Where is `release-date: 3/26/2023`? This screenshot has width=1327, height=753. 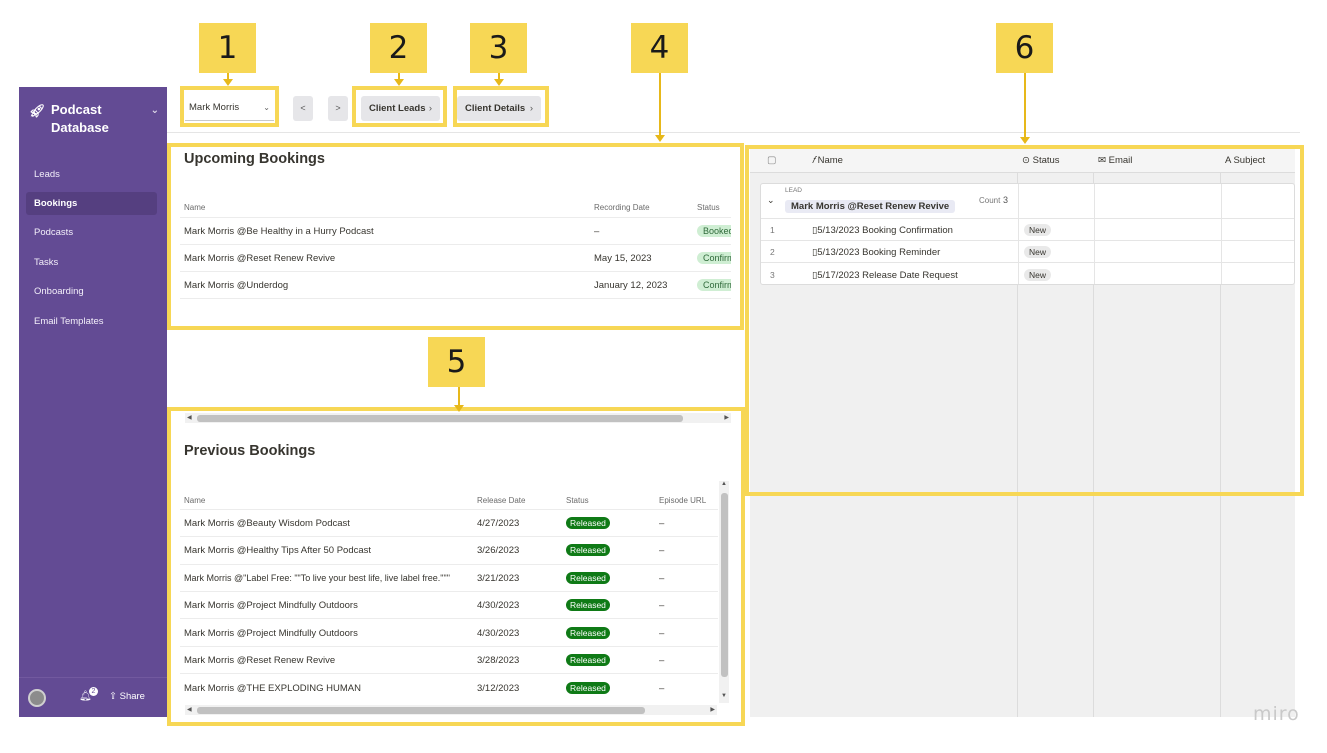 release-date: 3/26/2023 is located at coordinates (498, 550).